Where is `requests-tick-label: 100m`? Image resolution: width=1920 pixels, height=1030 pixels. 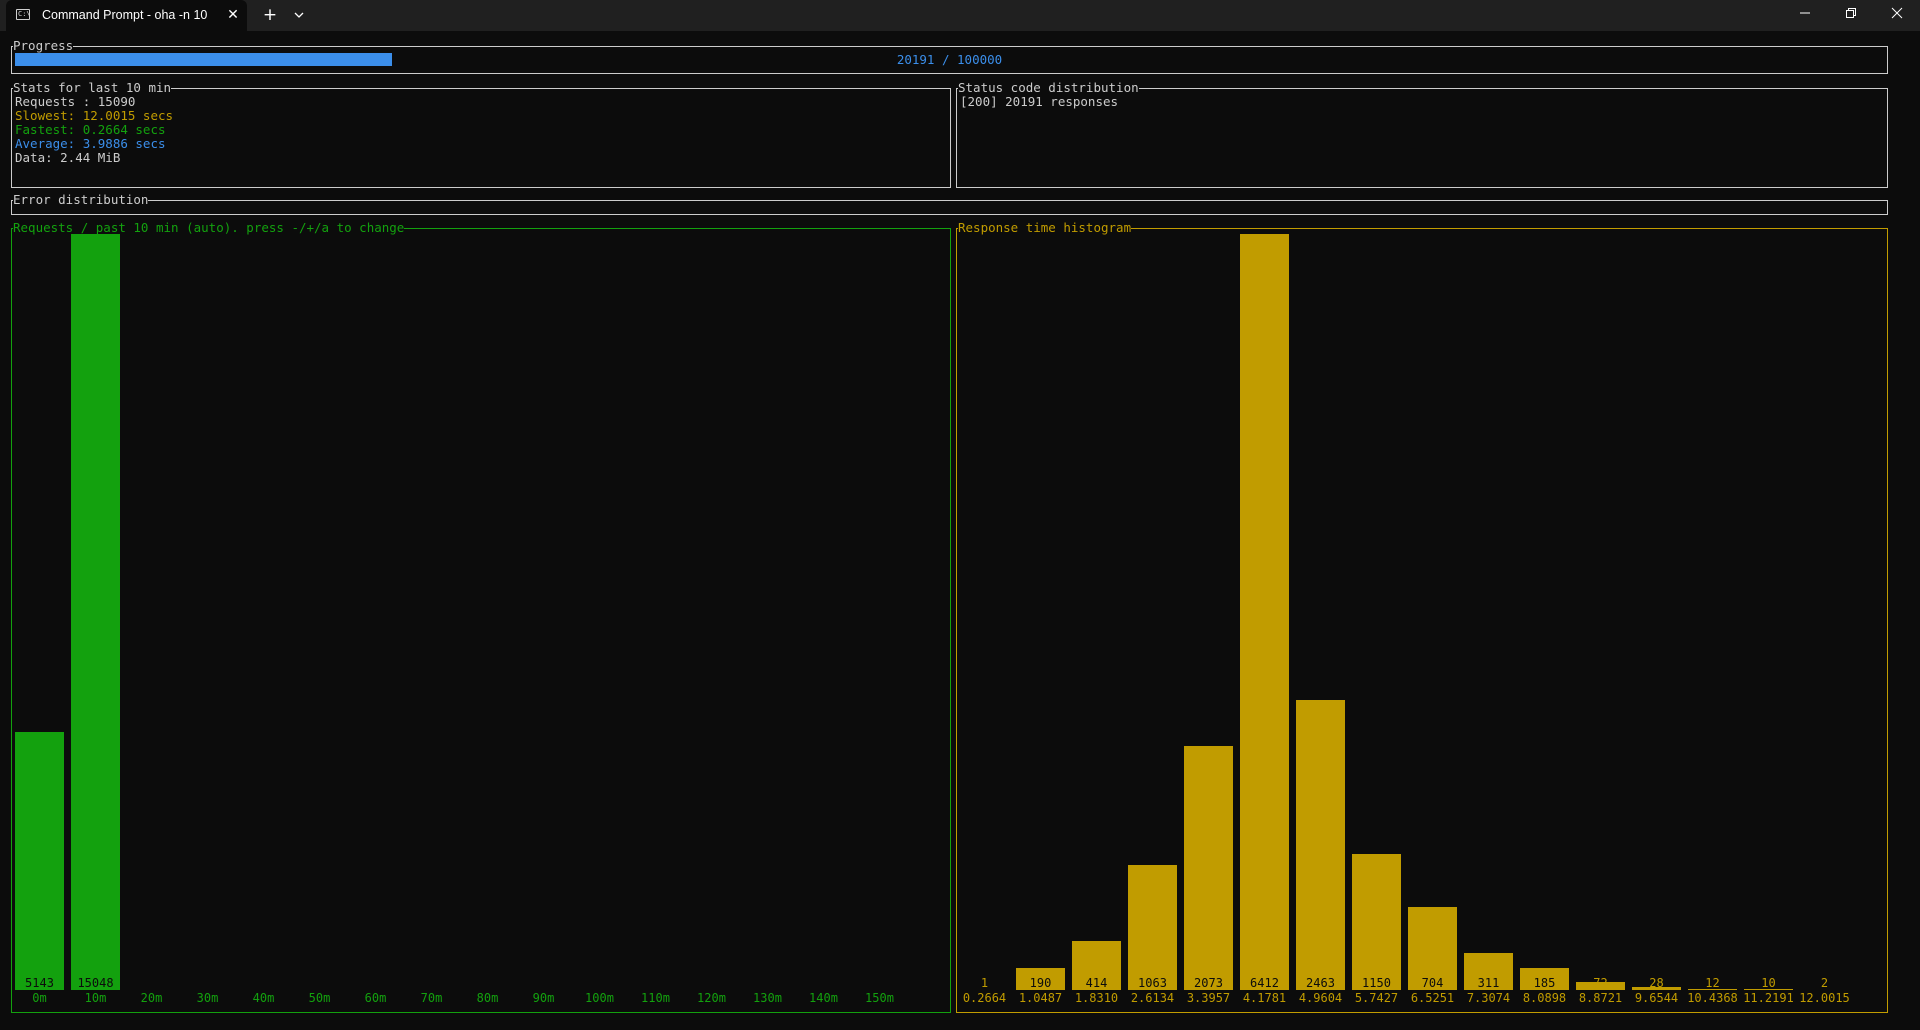 requests-tick-label: 100m is located at coordinates (599, 998).